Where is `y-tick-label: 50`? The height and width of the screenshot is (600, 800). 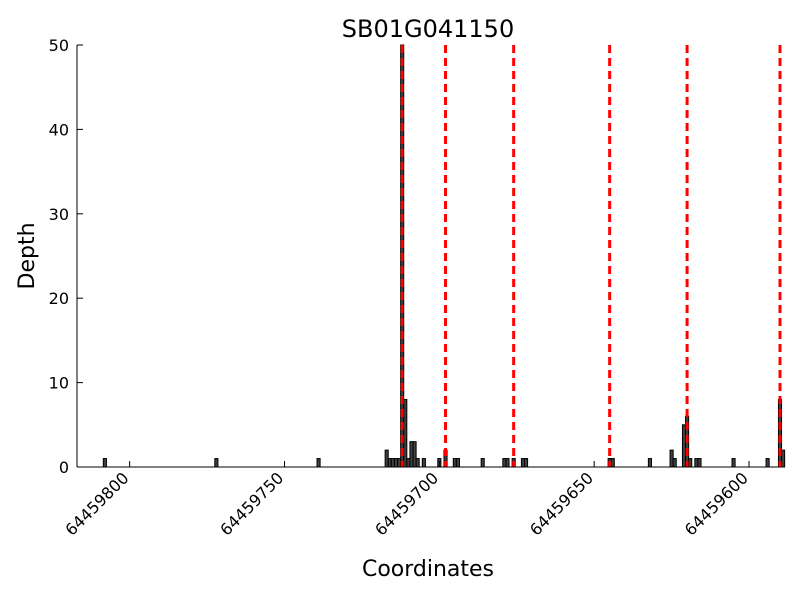
y-tick-label: 50 is located at coordinates (59, 45).